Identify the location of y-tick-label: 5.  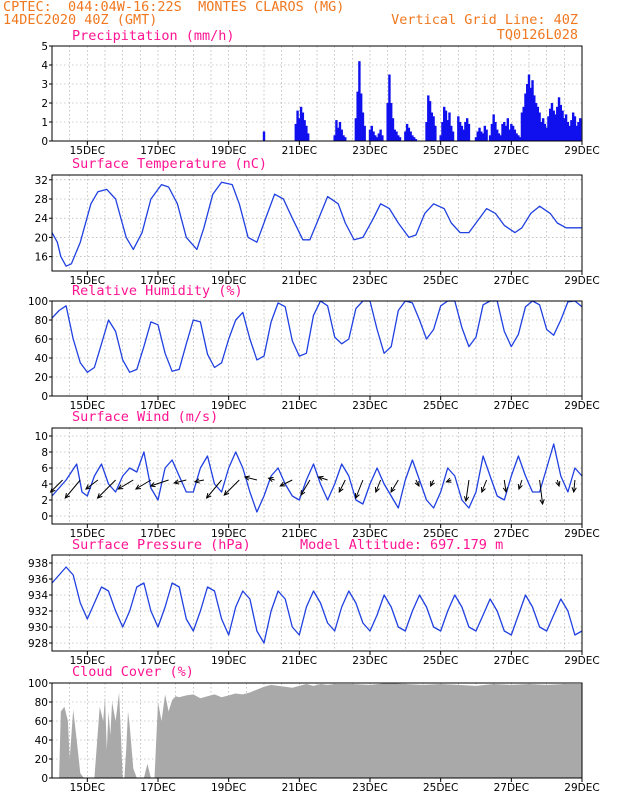
(44, 47).